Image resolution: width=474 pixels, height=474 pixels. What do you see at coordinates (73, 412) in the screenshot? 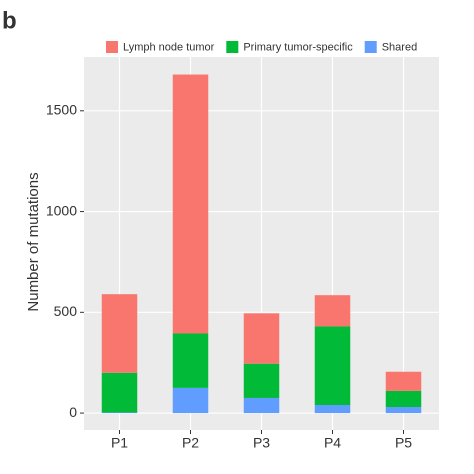
I see `y-tick-label: 0` at bounding box center [73, 412].